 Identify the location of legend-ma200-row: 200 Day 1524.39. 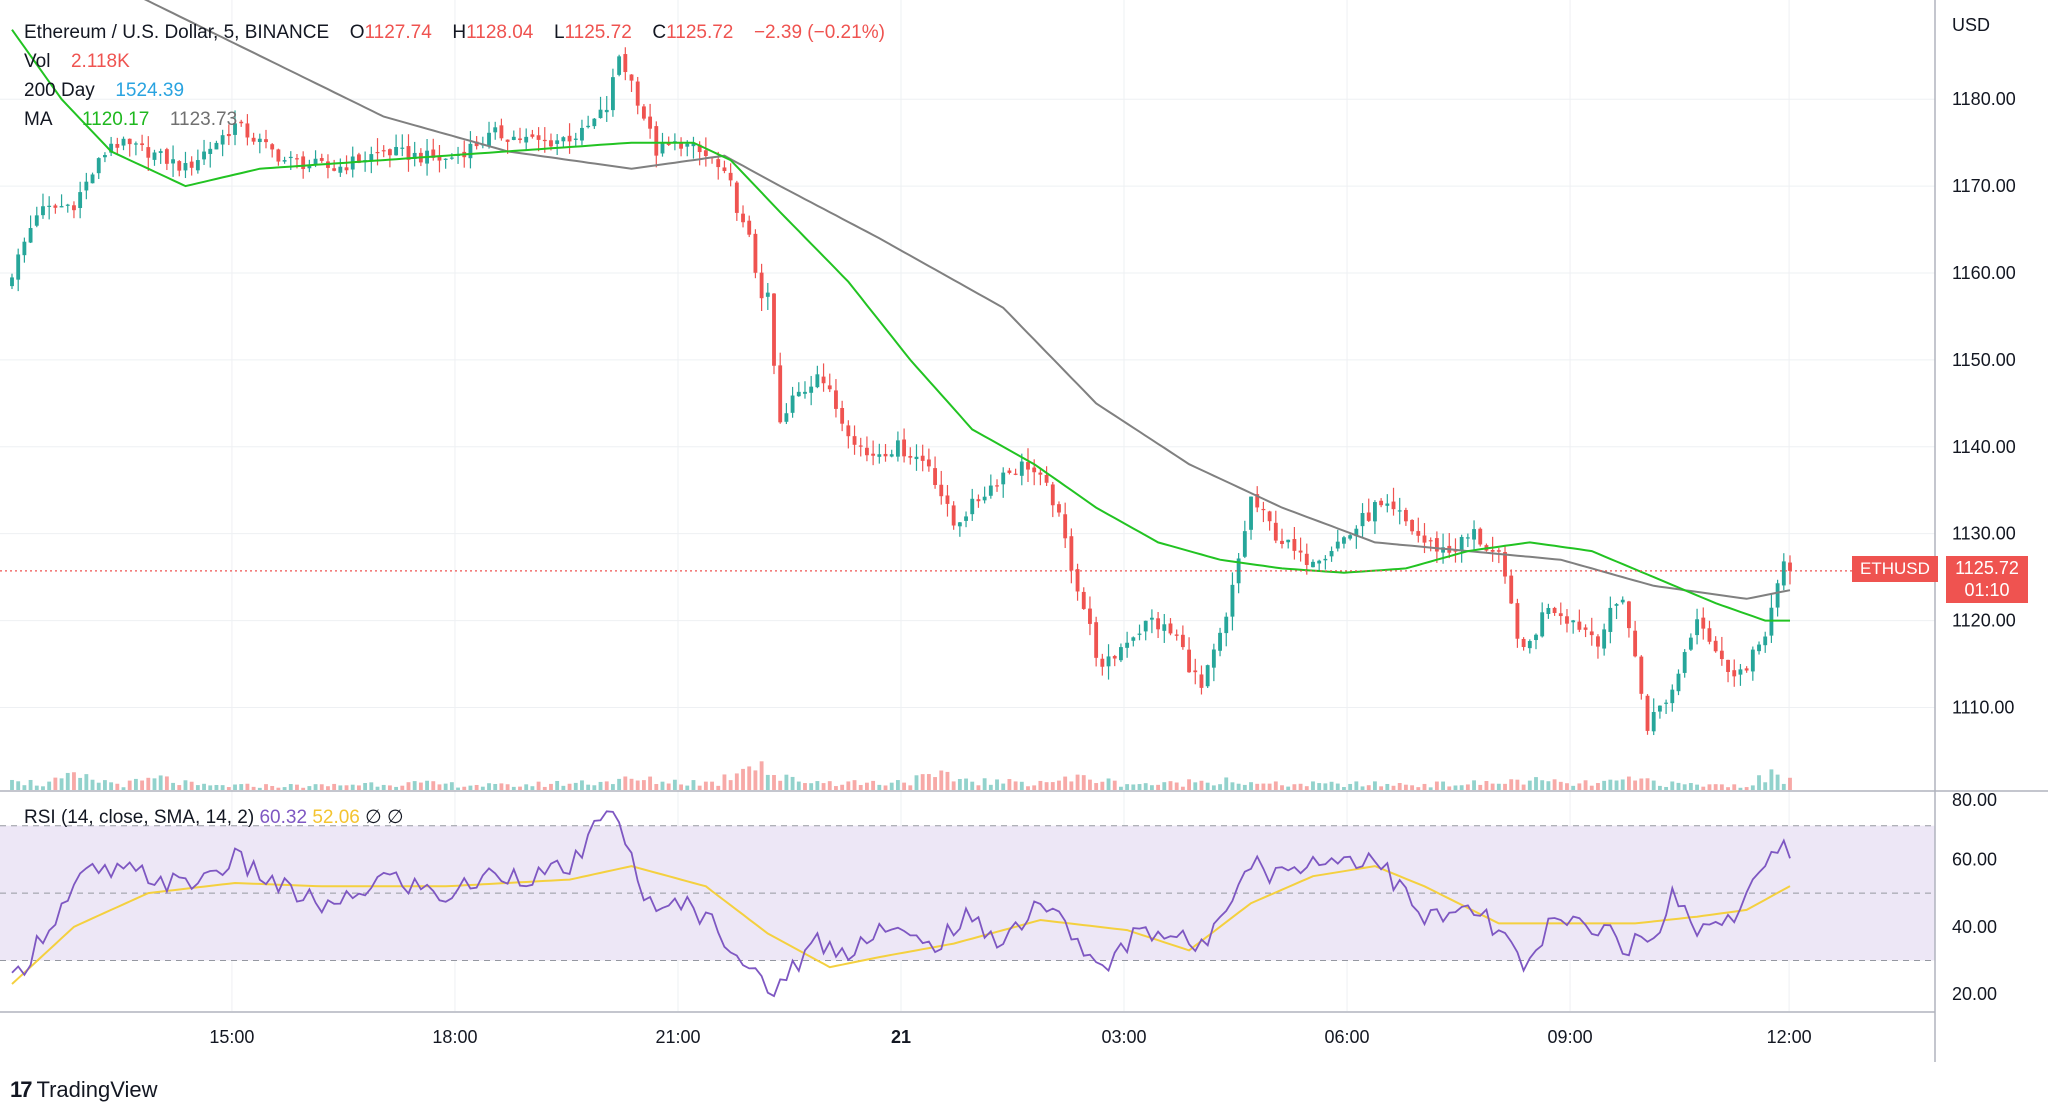
(454, 90).